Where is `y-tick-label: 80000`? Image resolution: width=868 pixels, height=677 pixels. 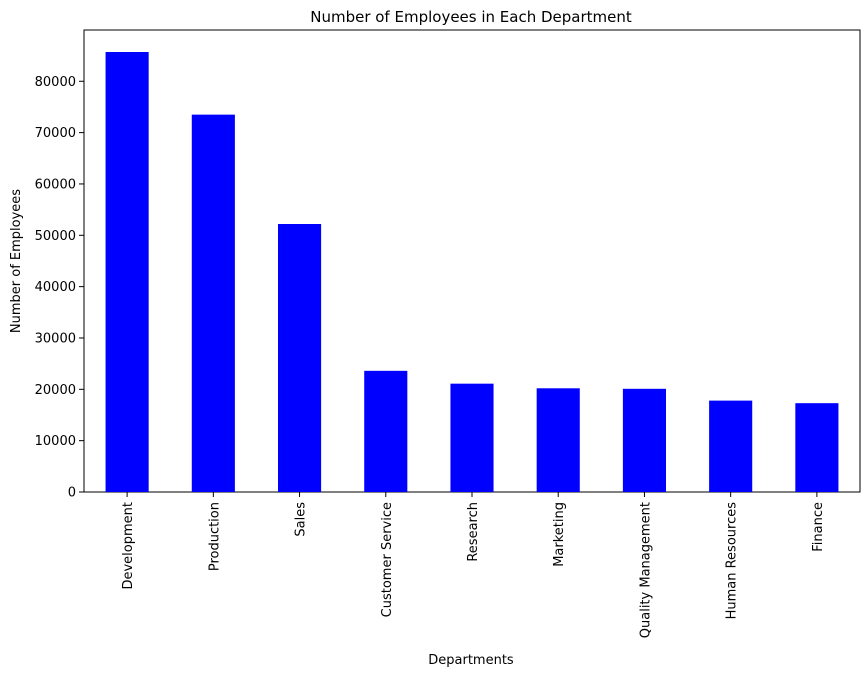 y-tick-label: 80000 is located at coordinates (55, 82).